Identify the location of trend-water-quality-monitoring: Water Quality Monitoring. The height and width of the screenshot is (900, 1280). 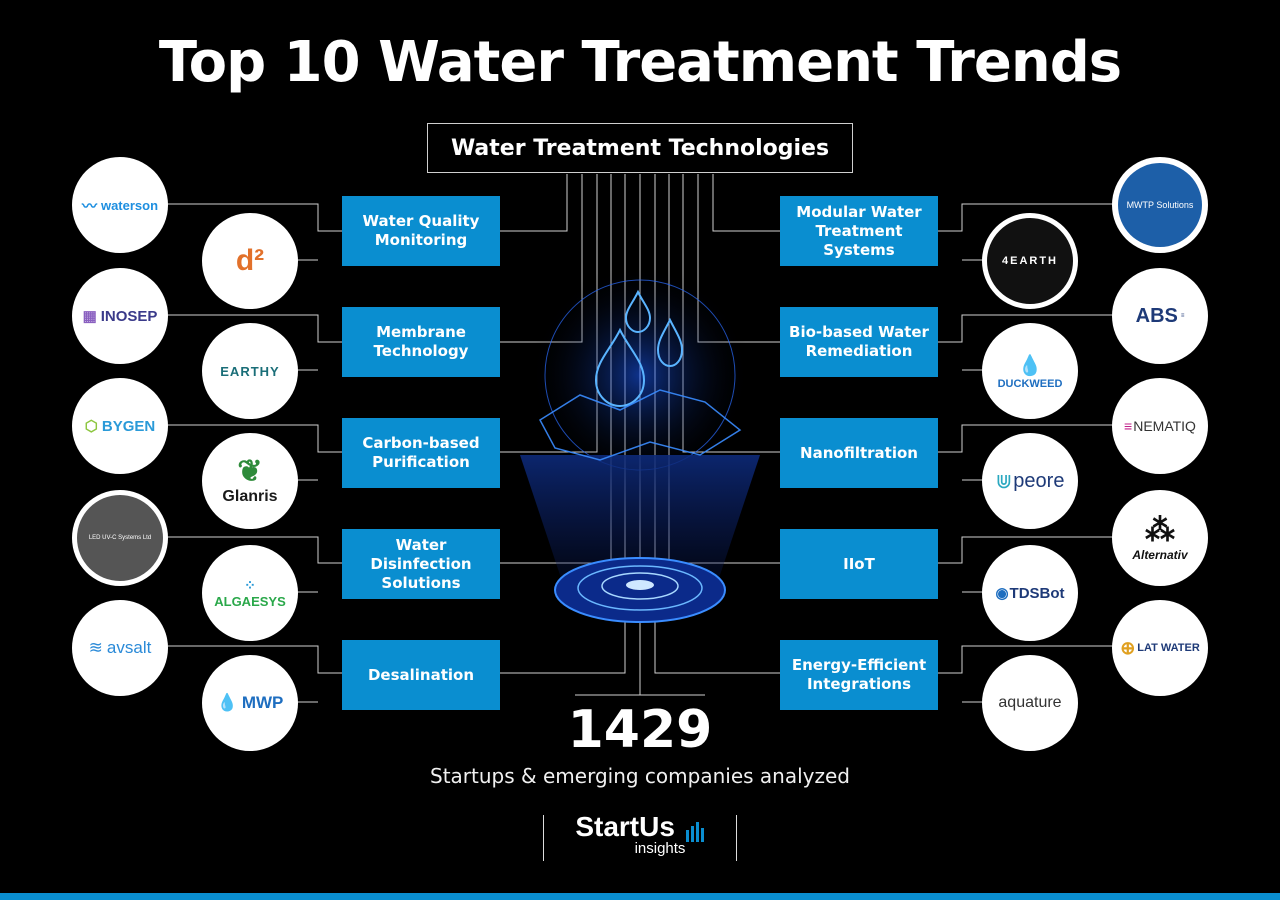
(421, 231).